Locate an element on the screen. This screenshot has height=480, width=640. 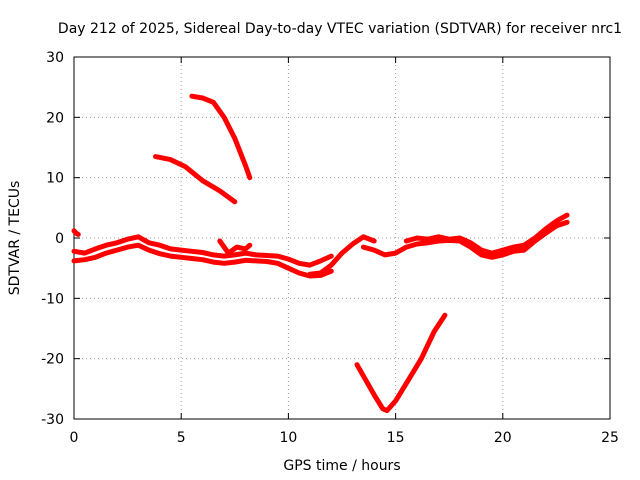
series-early-start is located at coordinates (76, 232).